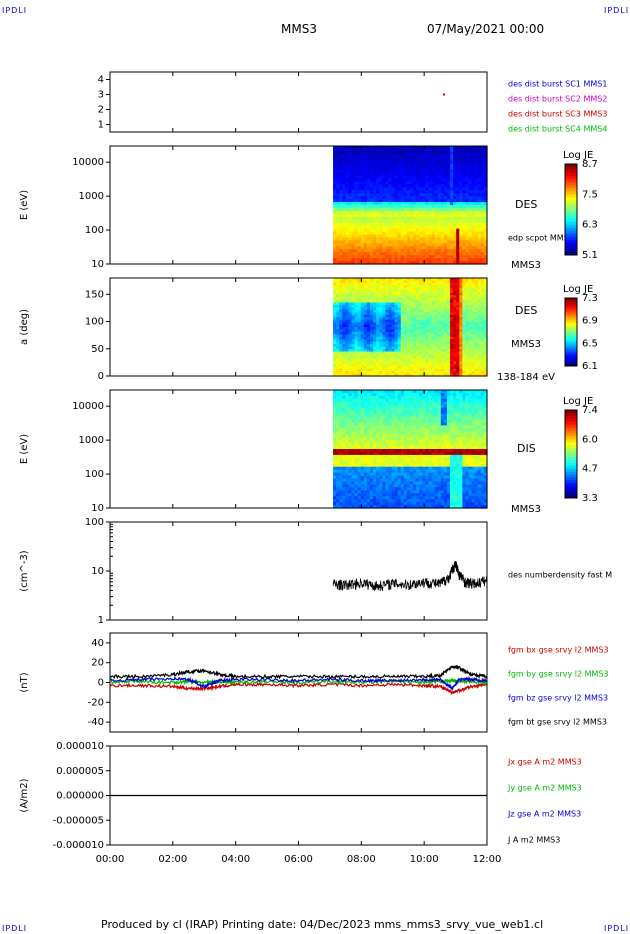 Image resolution: width=630 pixels, height=934 pixels. What do you see at coordinates (94, 294) in the screenshot?
I see `ytick-label: 150` at bounding box center [94, 294].